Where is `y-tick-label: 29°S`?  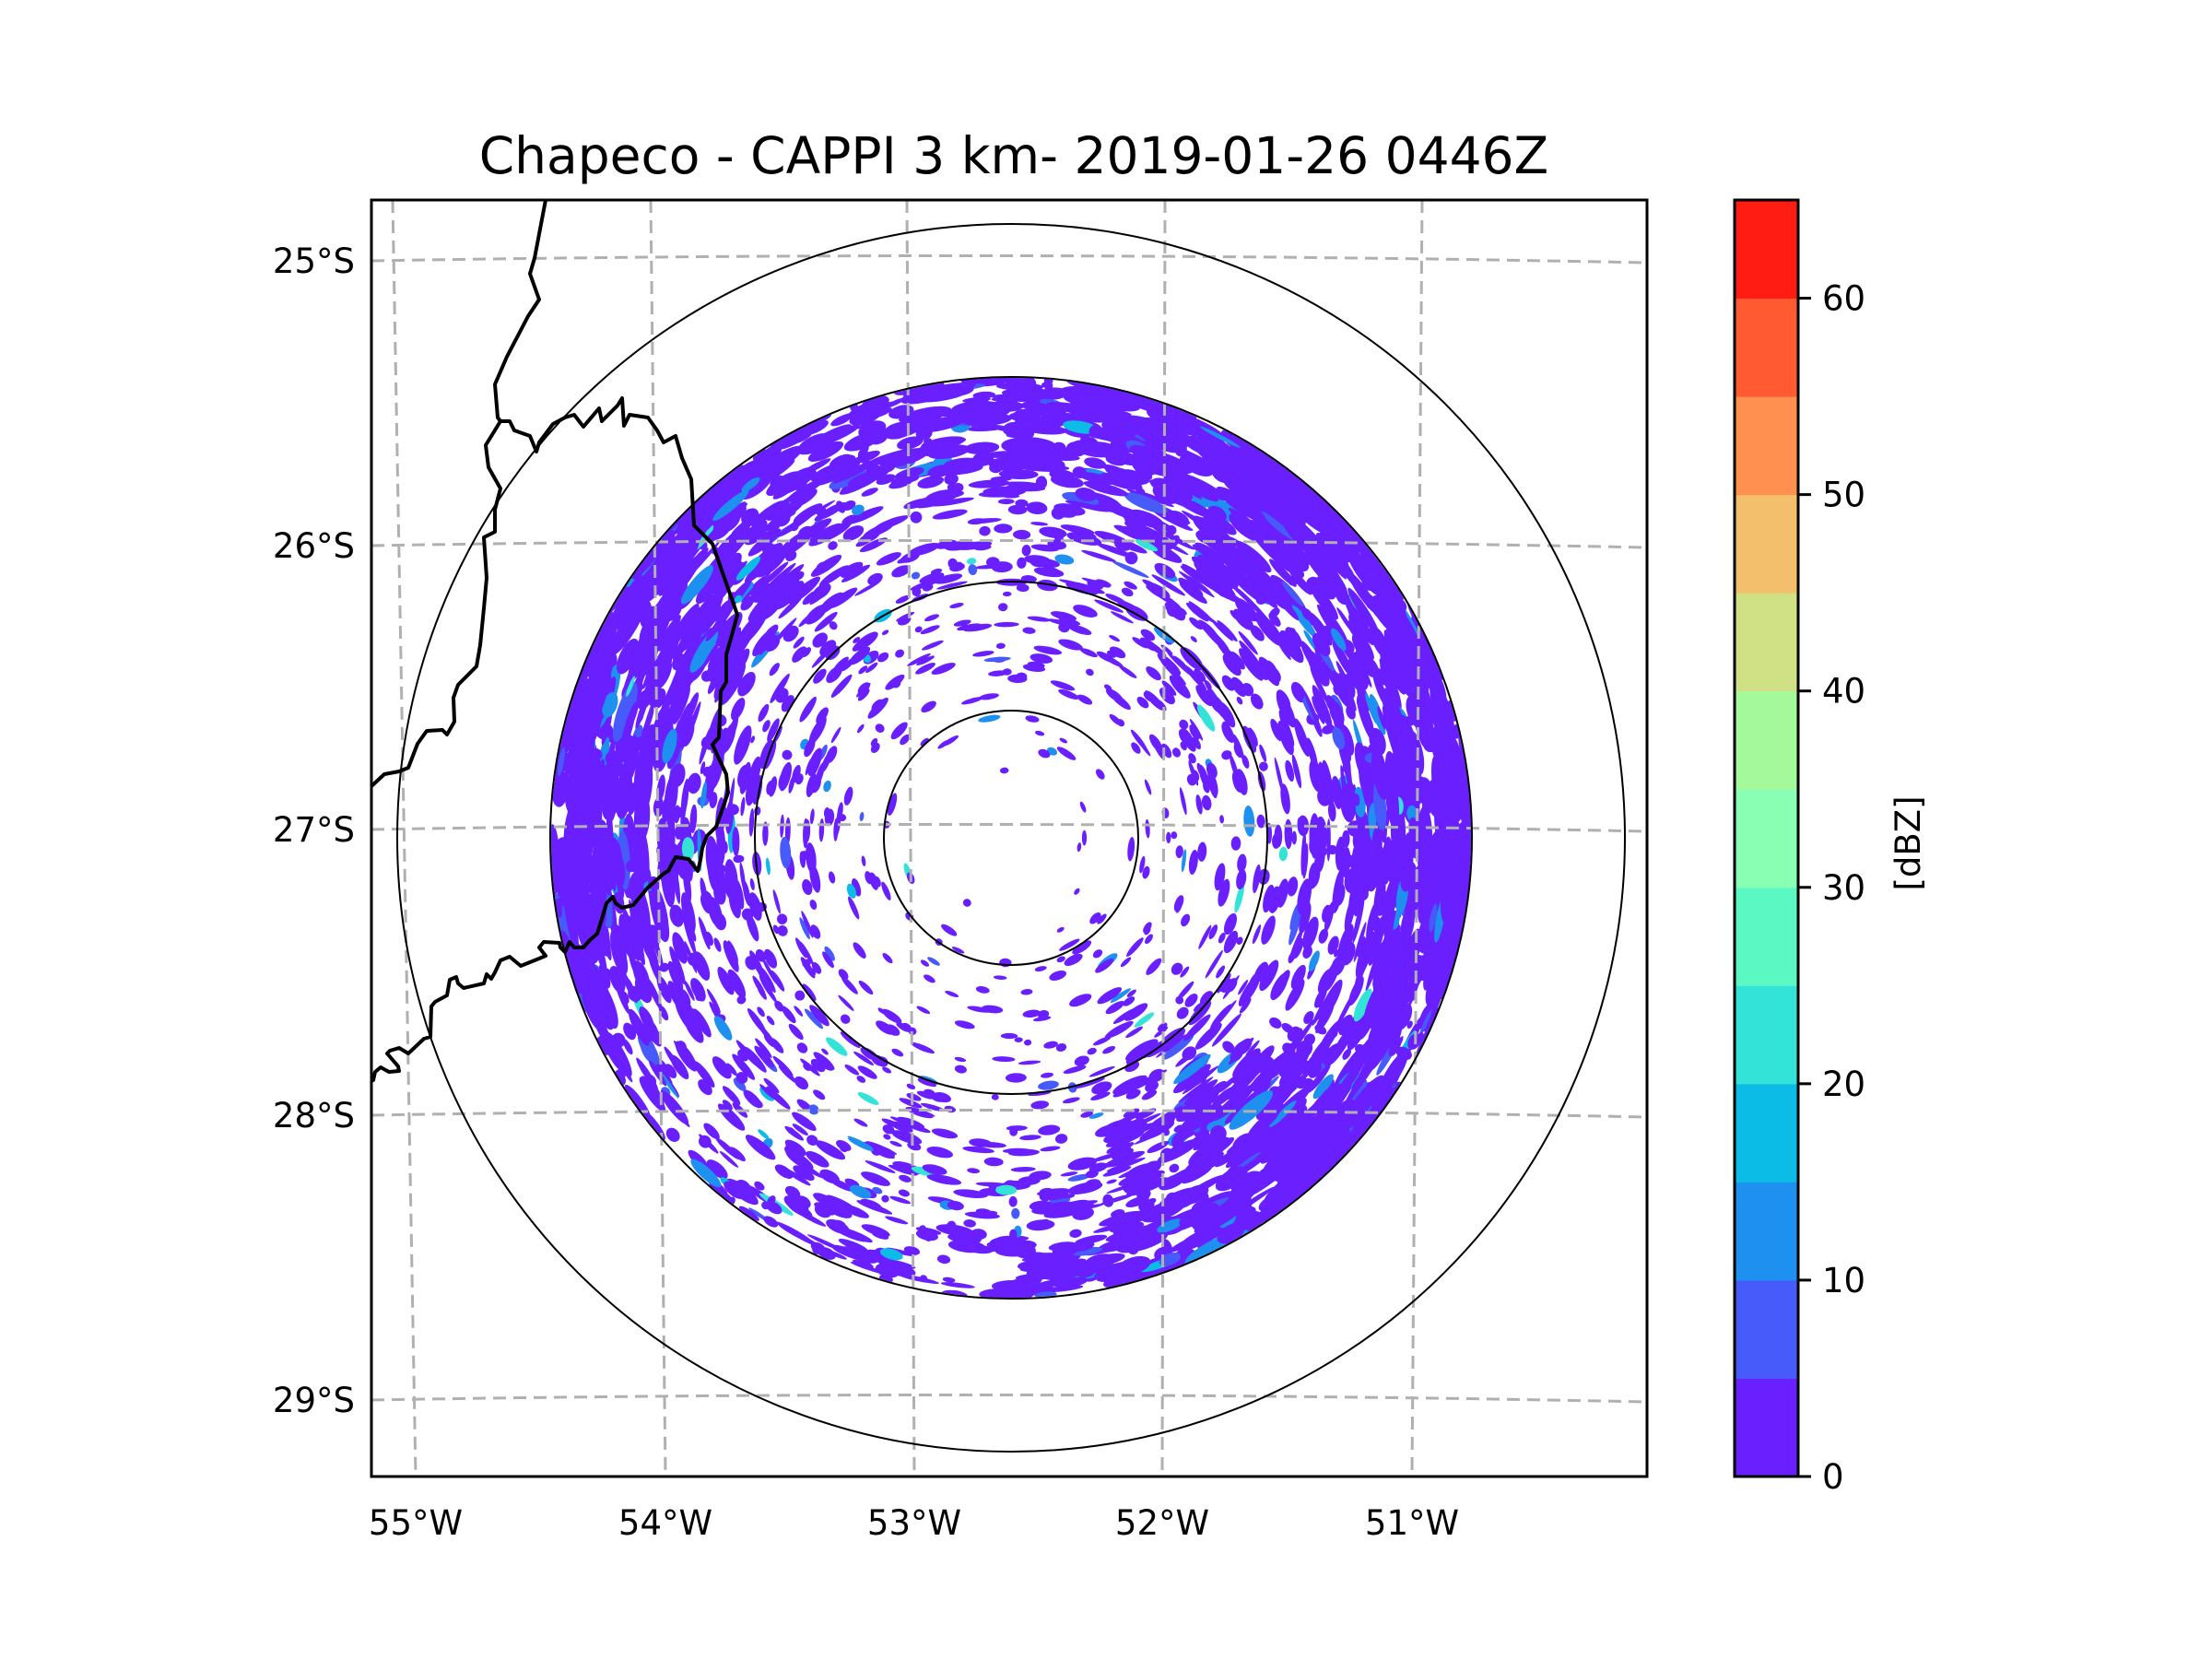
y-tick-label: 29°S is located at coordinates (314, 1400).